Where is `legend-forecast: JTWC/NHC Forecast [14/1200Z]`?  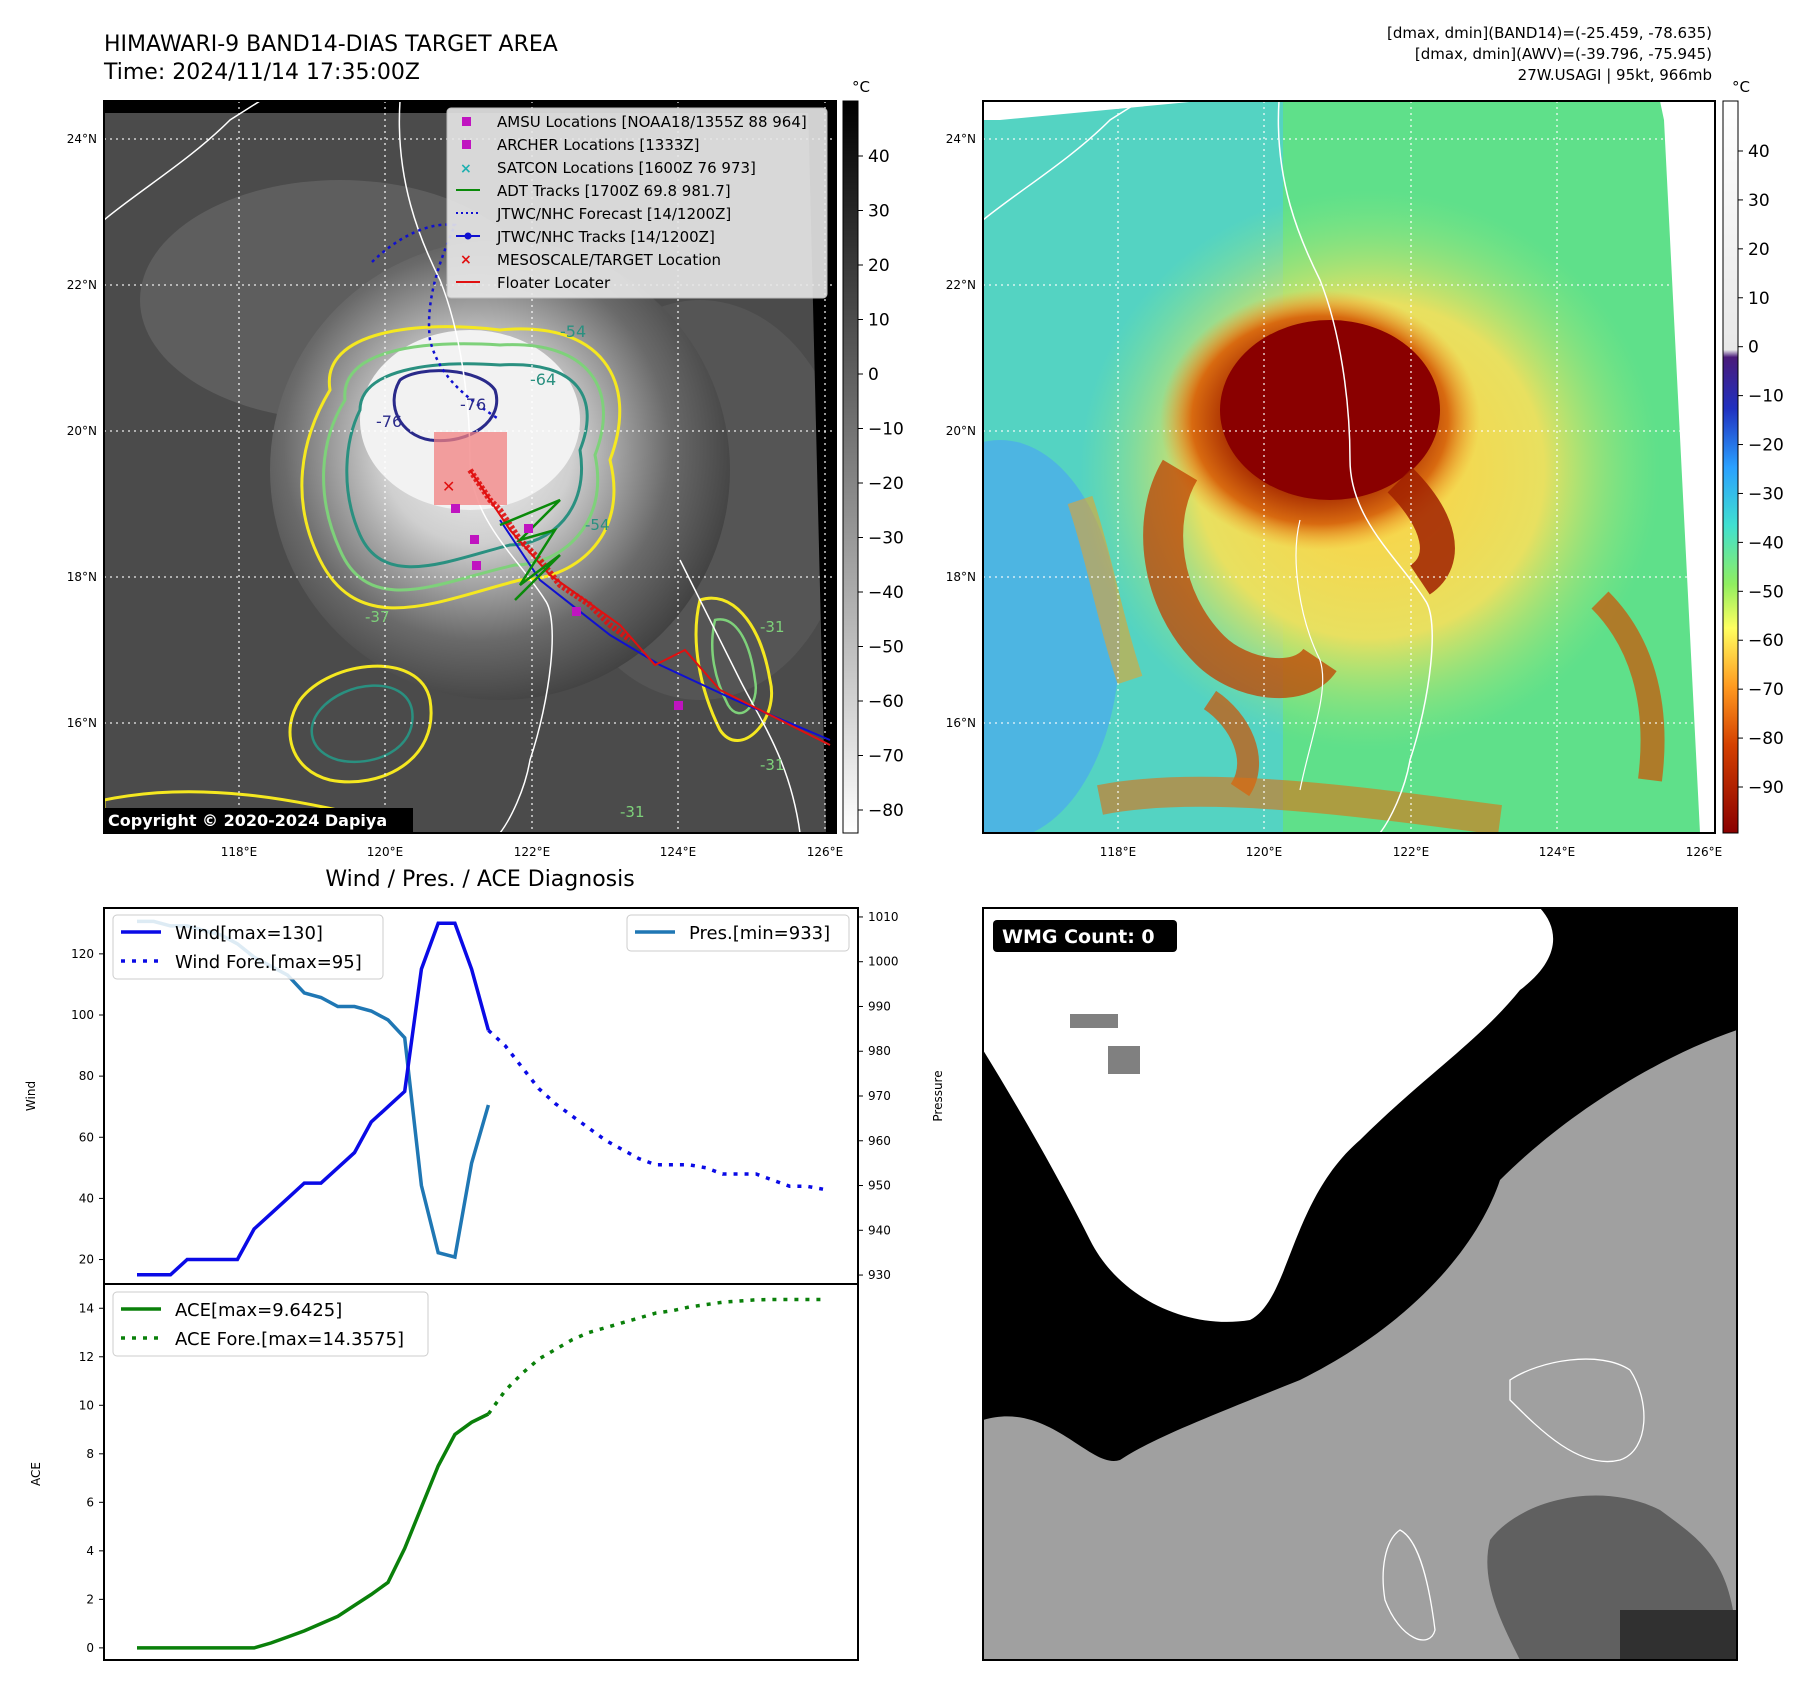
legend-forecast: JTWC/NHC Forecast [14/1200Z] is located at coordinates (613, 214).